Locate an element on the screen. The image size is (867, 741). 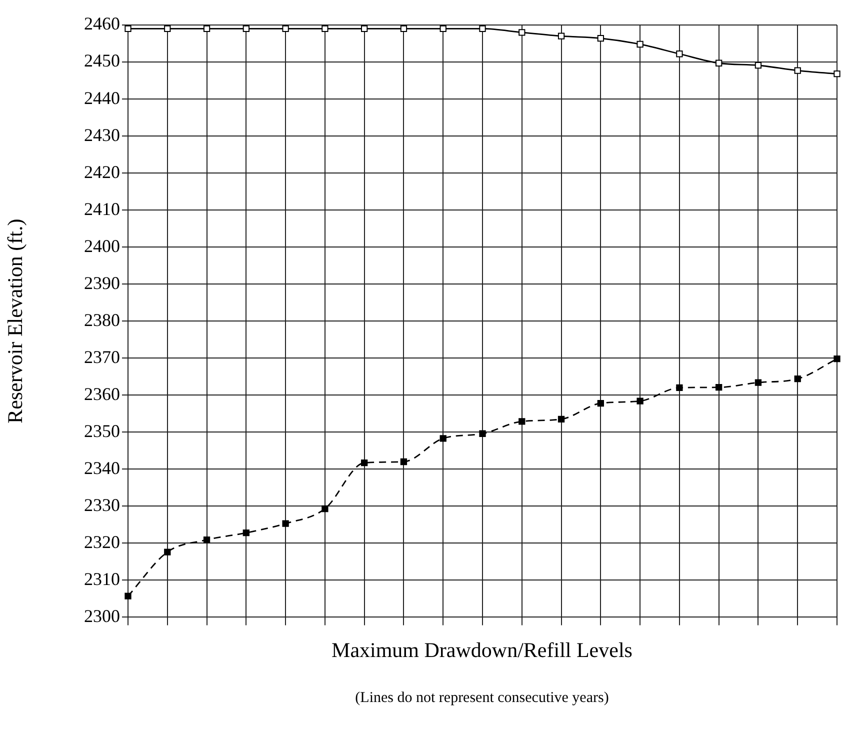
y-tick-label: 2450 is located at coordinates (102, 60).